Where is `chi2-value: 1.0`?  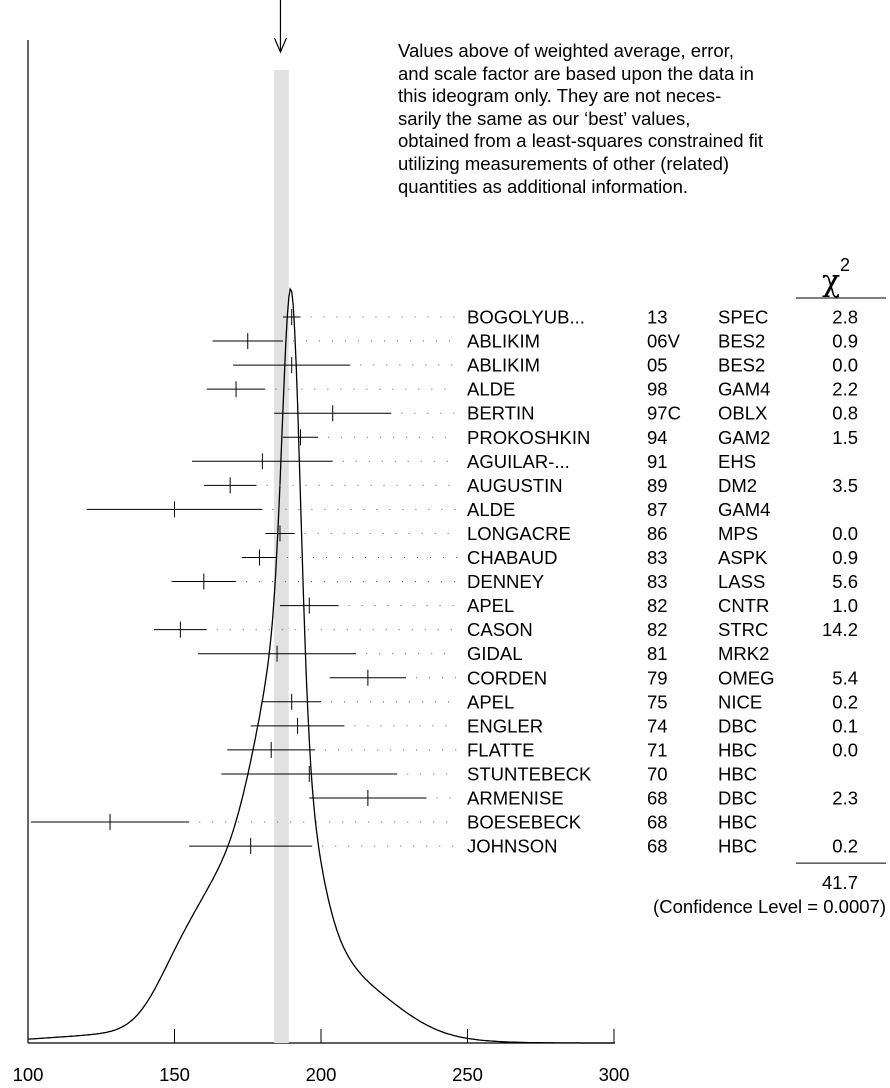
chi2-value: 1.0 is located at coordinates (845, 605).